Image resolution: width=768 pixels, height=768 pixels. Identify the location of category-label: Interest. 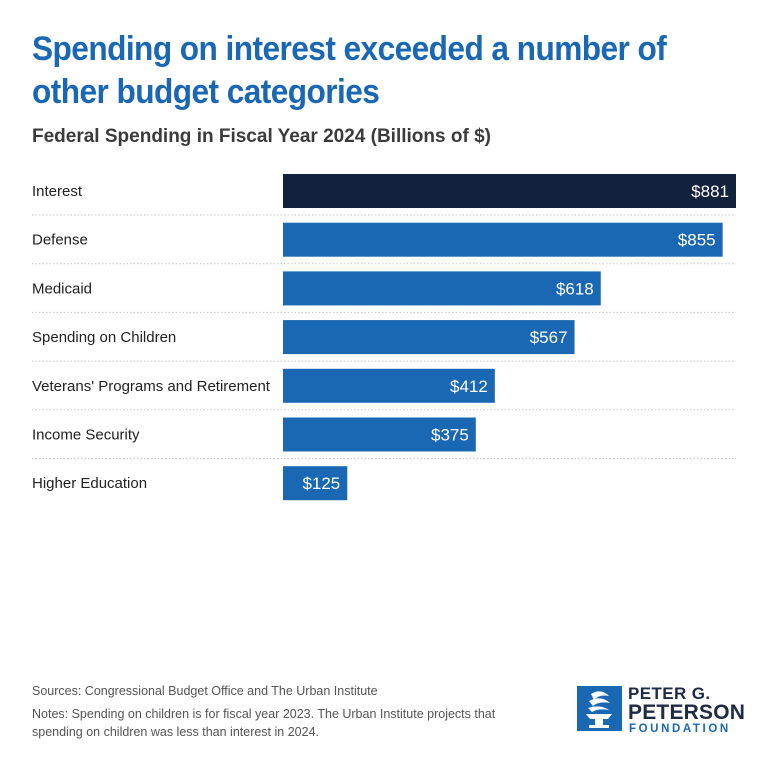
(57, 191).